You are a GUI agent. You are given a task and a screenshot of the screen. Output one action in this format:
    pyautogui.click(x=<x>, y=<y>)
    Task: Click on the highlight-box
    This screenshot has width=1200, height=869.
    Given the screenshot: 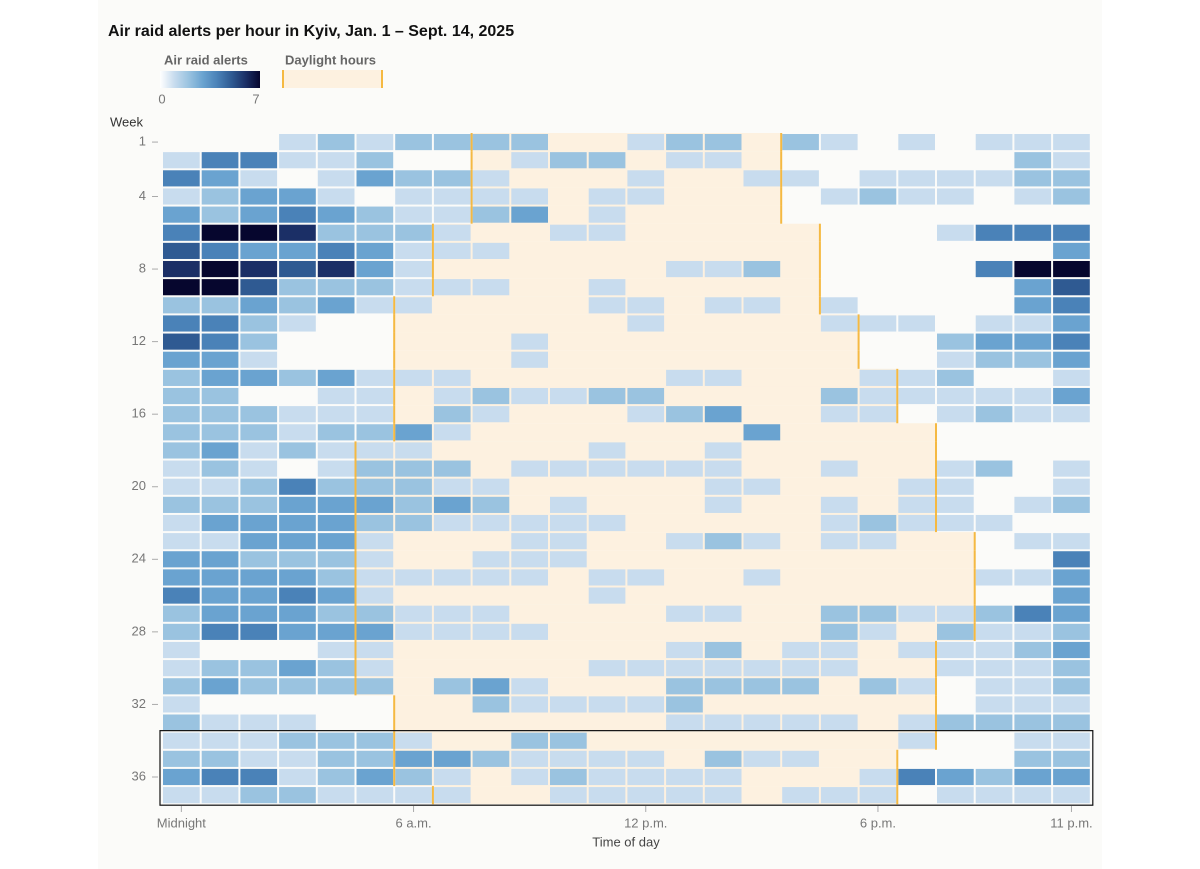 What is the action you would take?
    pyautogui.click(x=626, y=768)
    